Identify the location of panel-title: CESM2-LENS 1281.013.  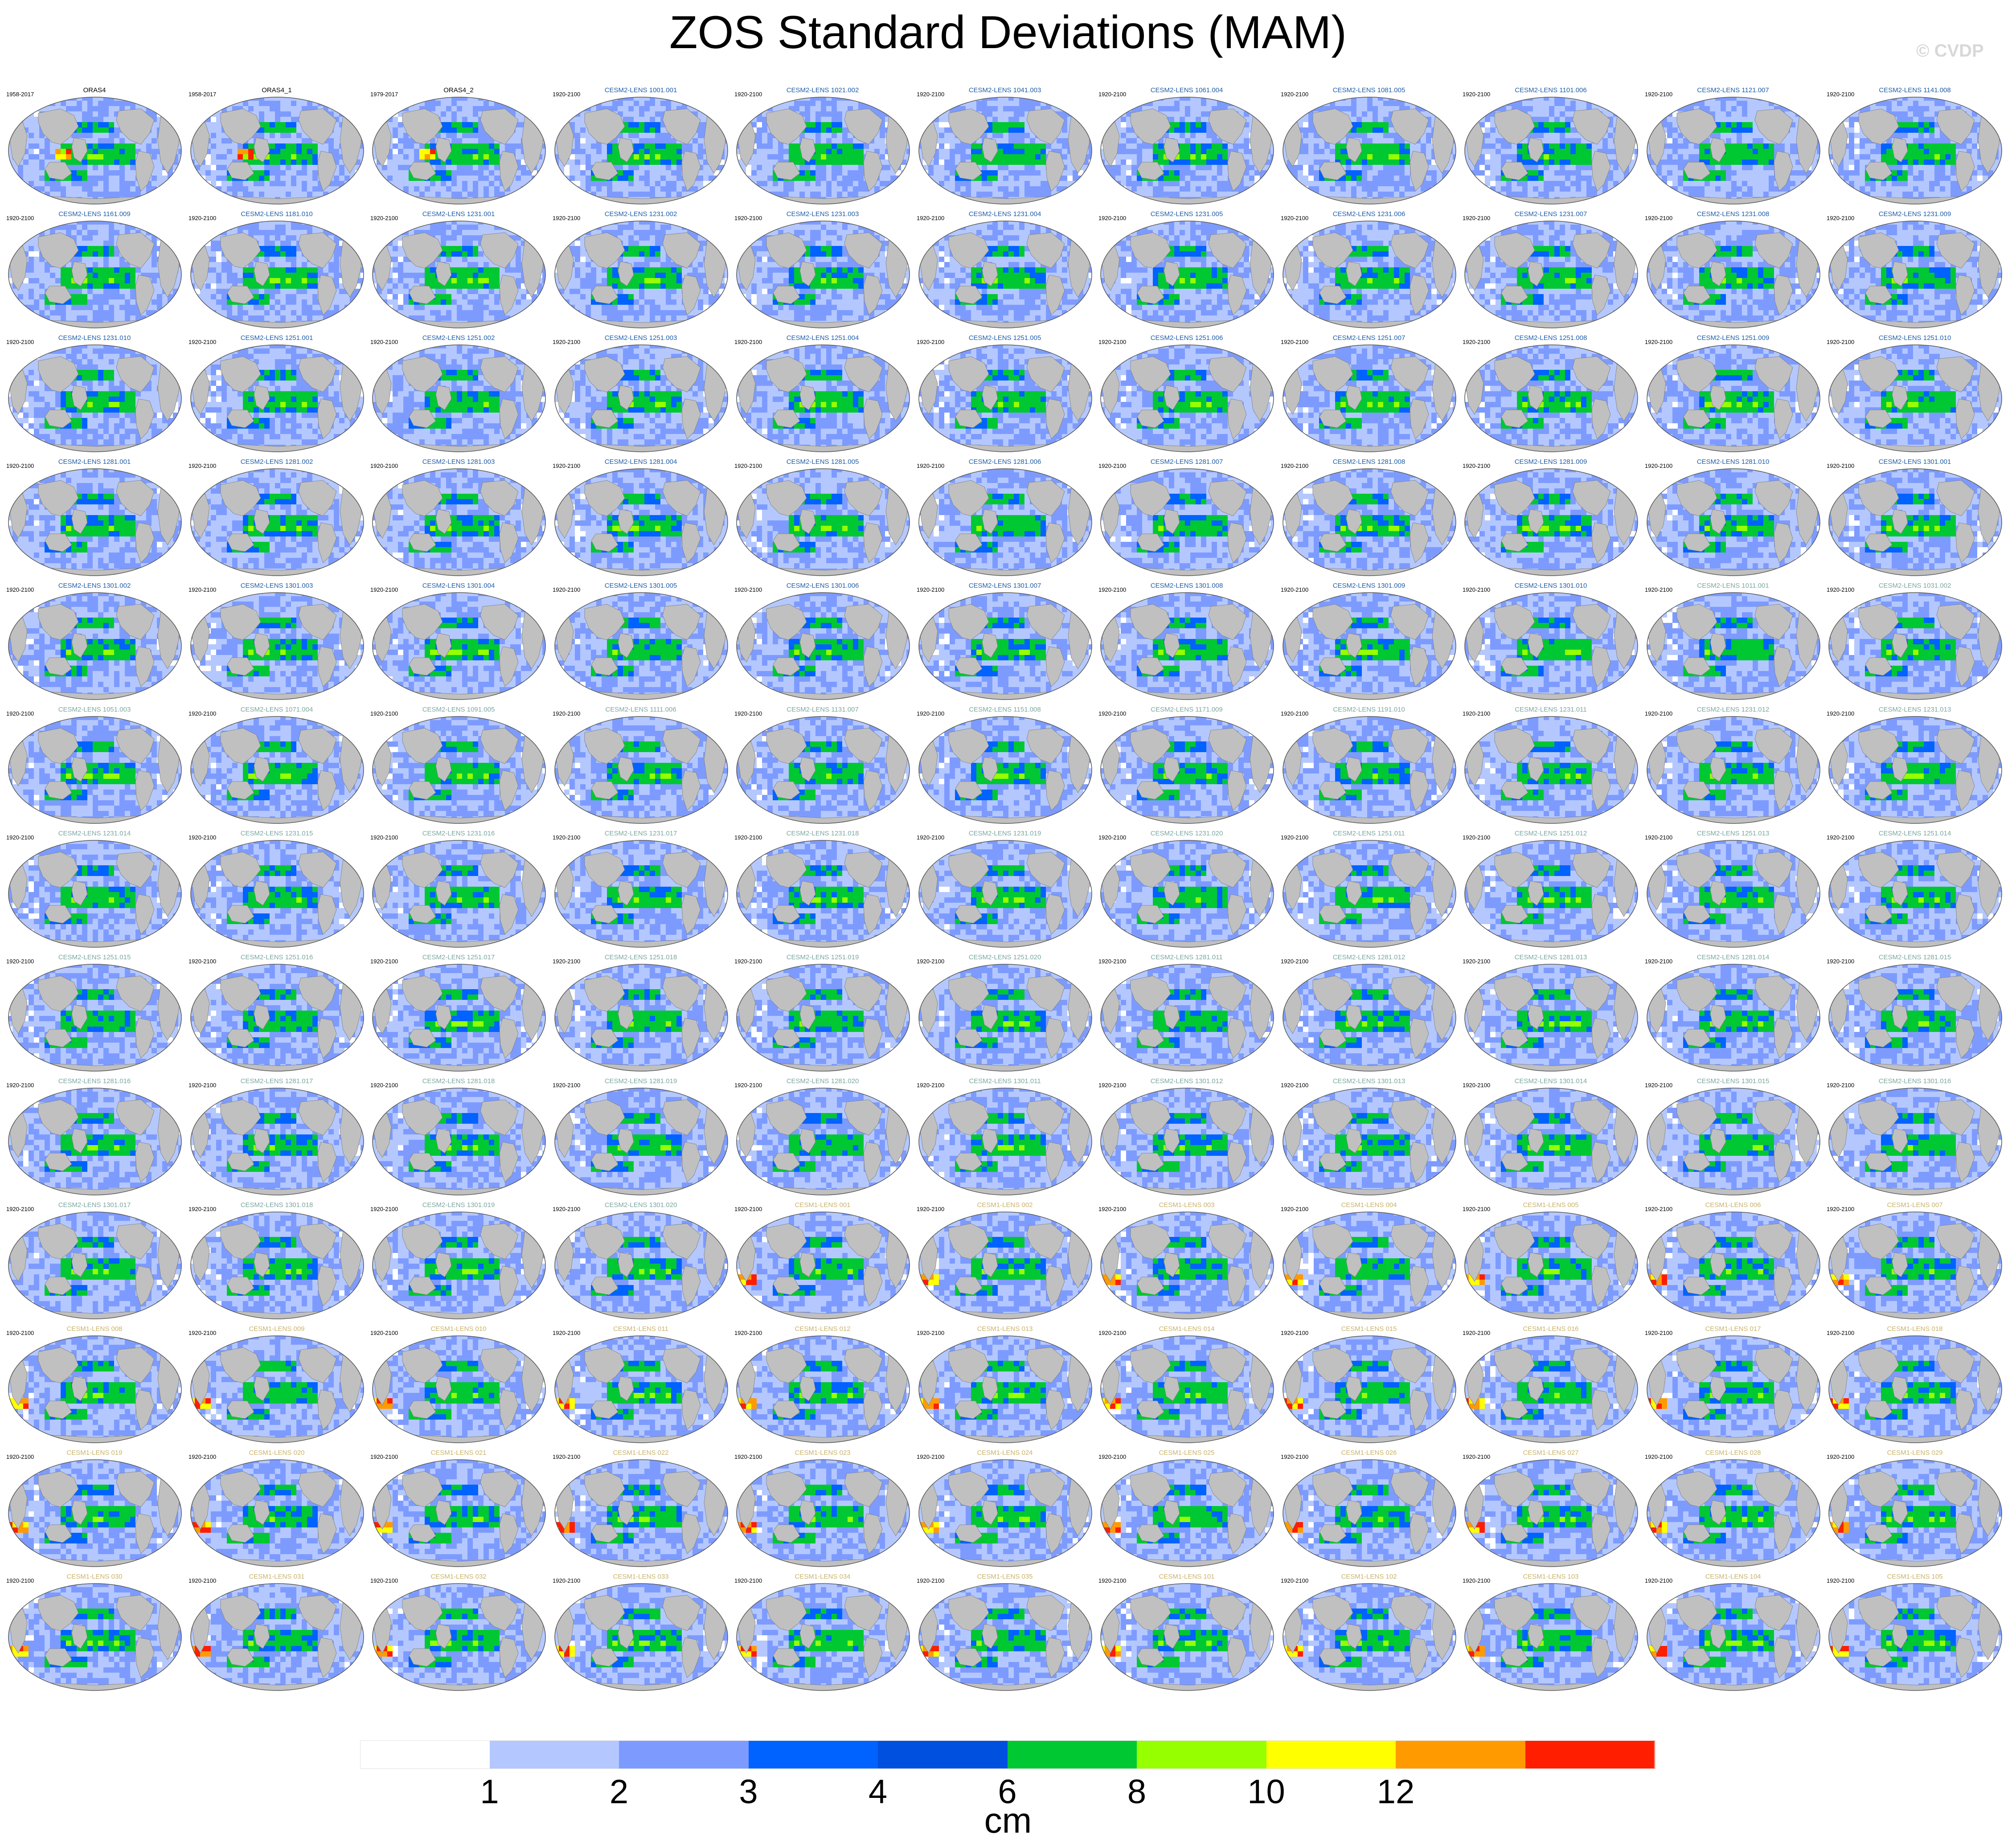
(1551, 958).